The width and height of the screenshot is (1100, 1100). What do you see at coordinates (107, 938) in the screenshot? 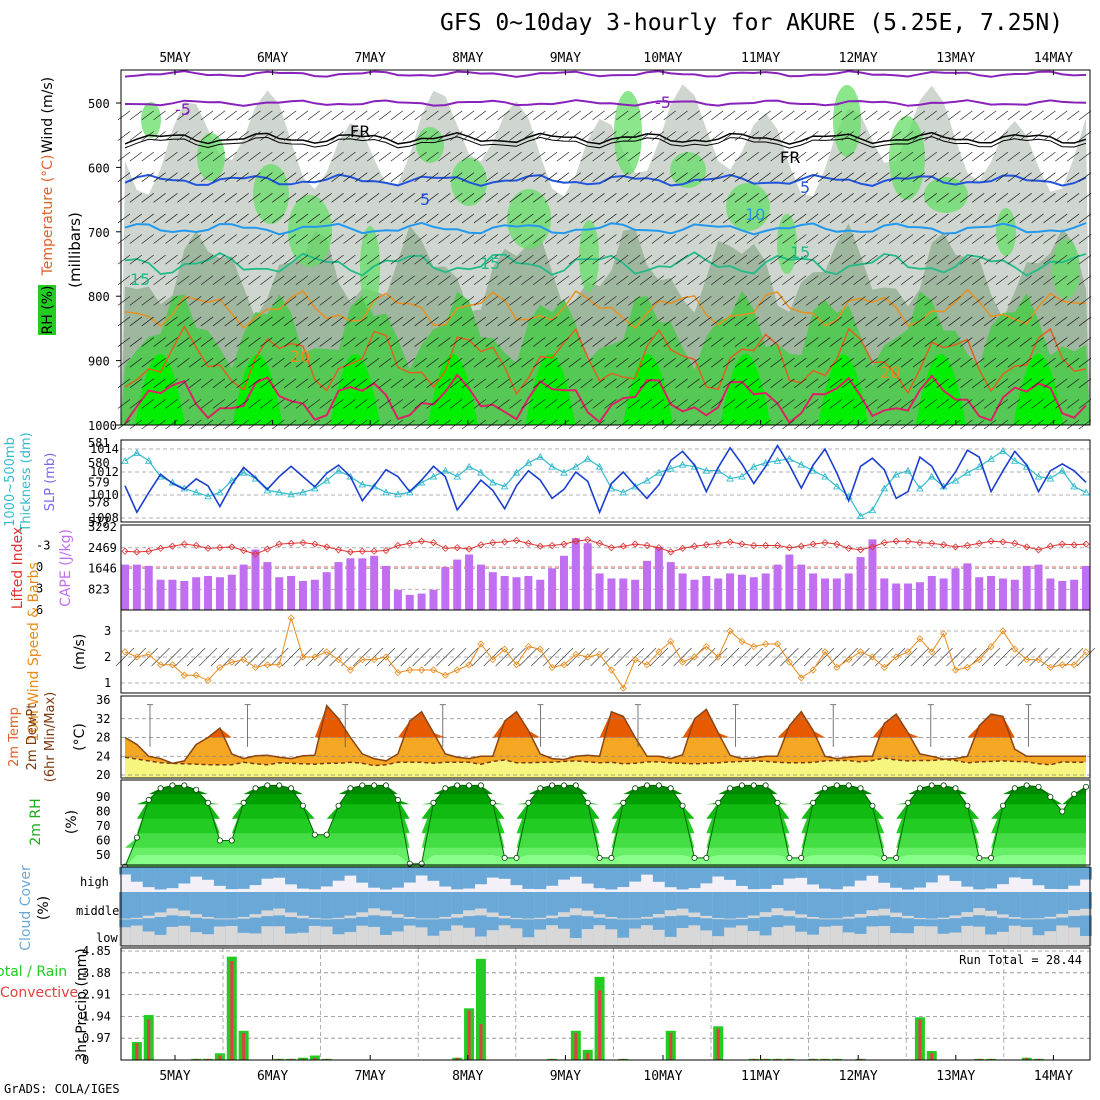
I see `cloud-level-low: low` at bounding box center [107, 938].